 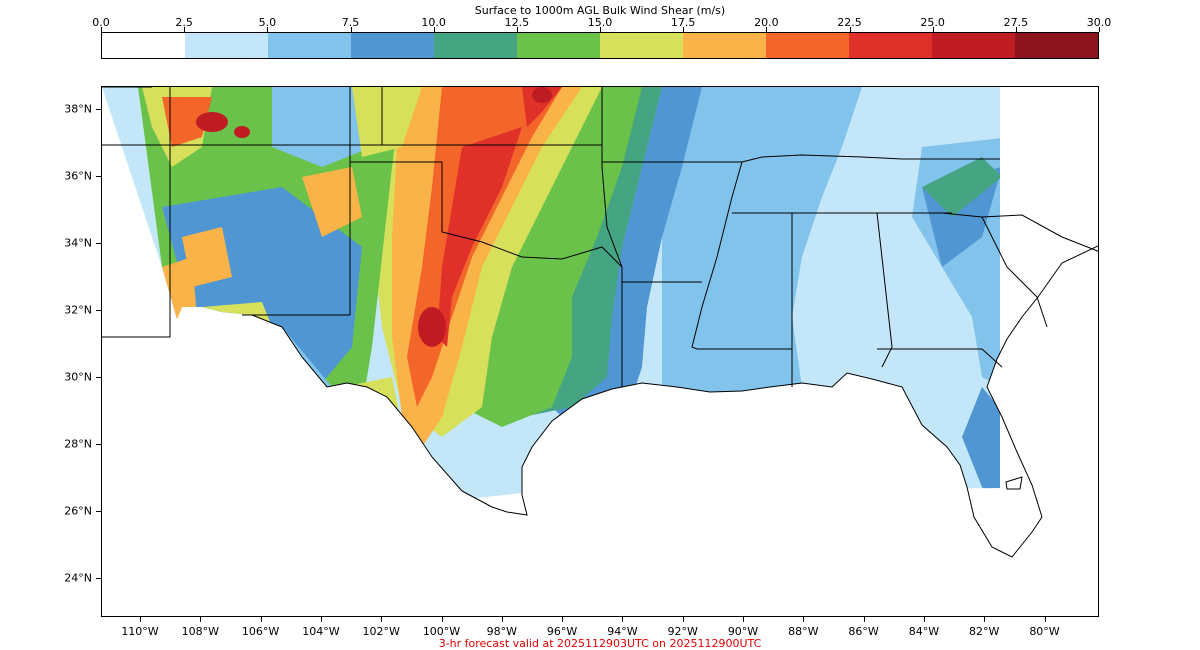 What do you see at coordinates (924, 631) in the screenshot?
I see `longitude-label: 84°W` at bounding box center [924, 631].